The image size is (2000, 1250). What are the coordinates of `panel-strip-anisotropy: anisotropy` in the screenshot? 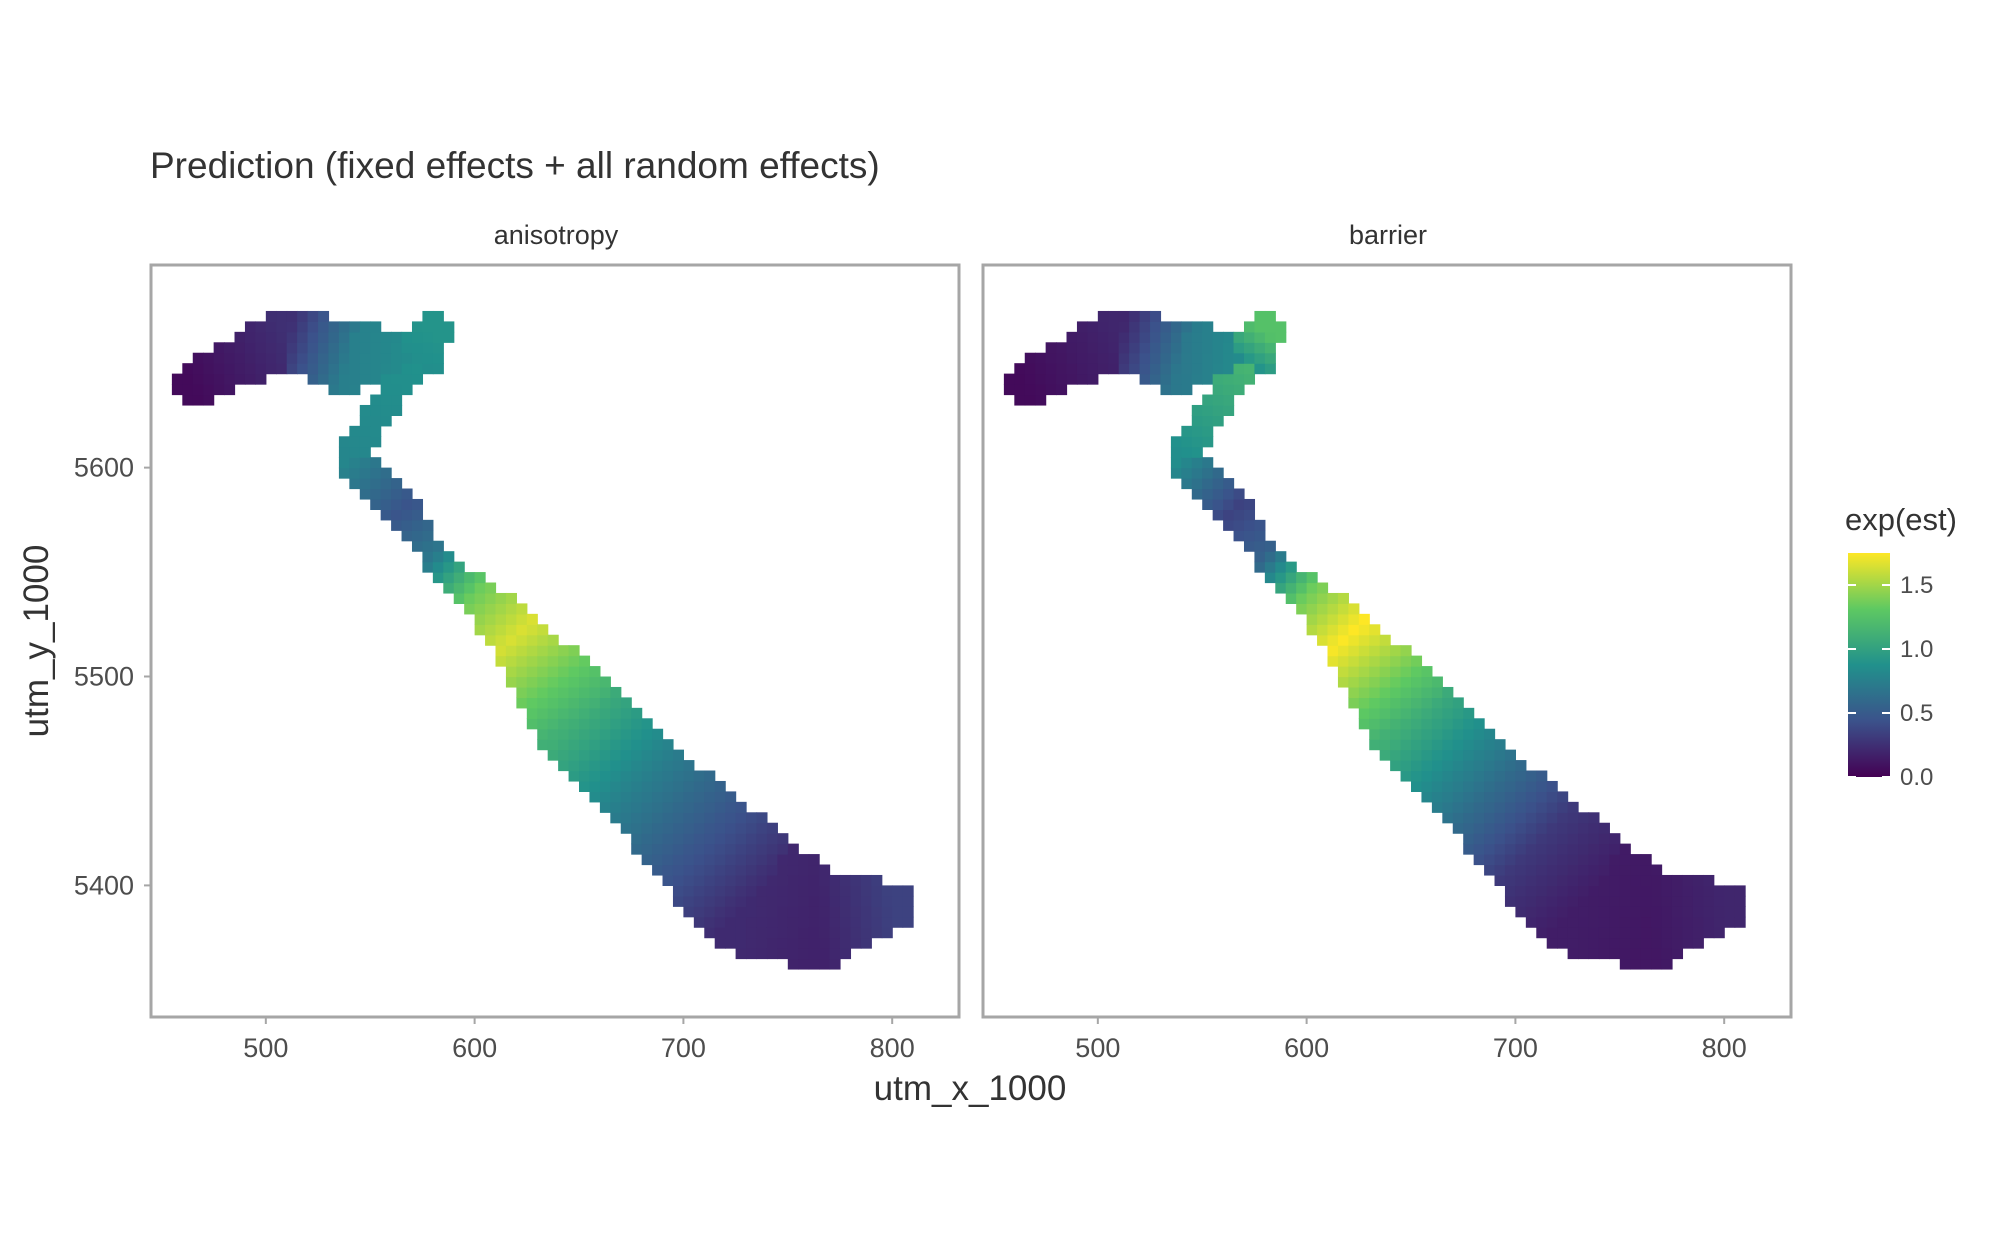 It's located at (556, 235).